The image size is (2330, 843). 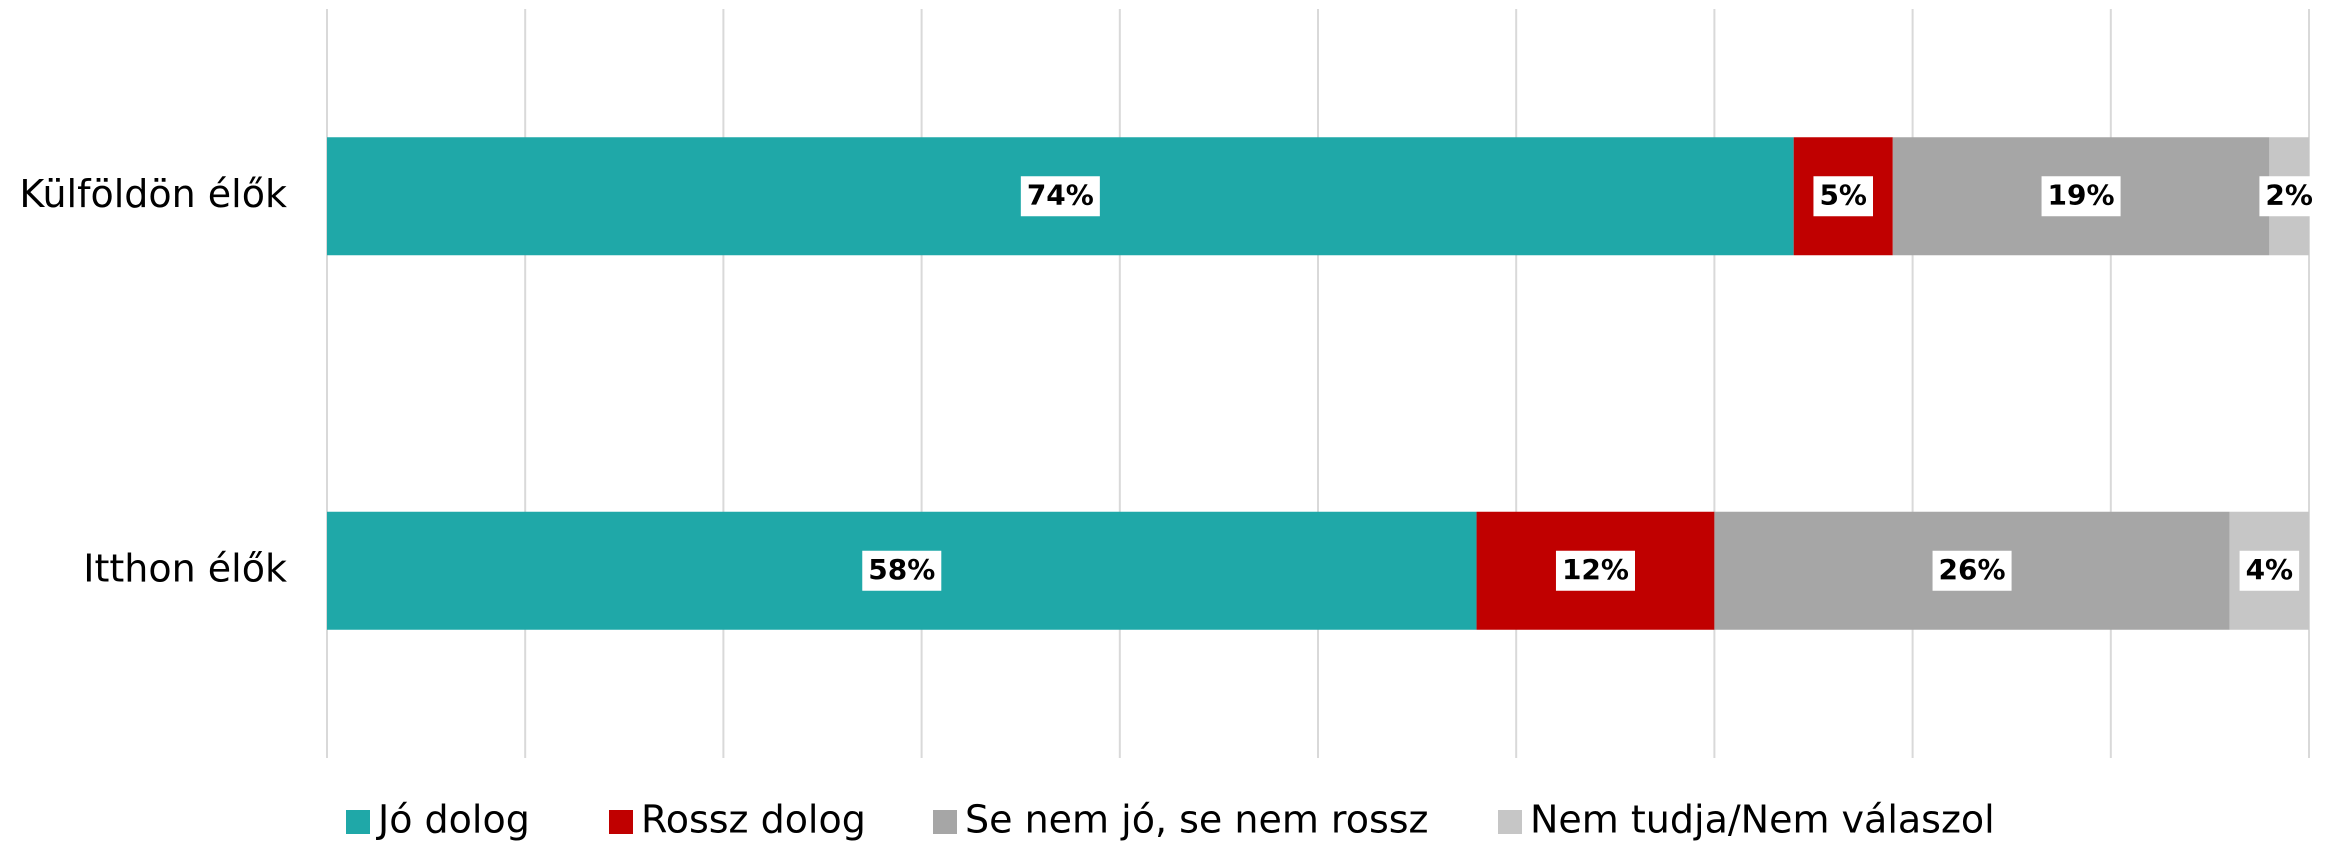 I want to click on data-label: 74%, so click(x=1060, y=194).